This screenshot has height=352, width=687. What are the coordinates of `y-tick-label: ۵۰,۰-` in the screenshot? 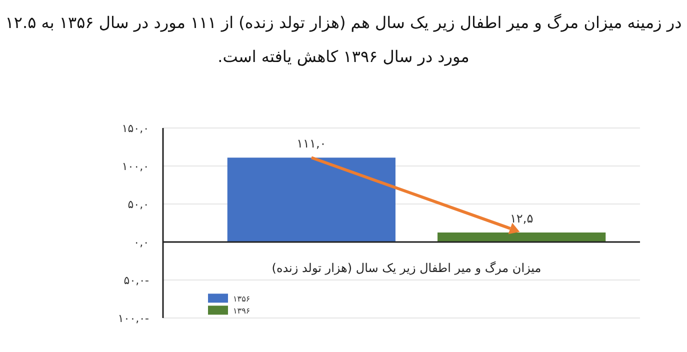 It's located at (137, 280).